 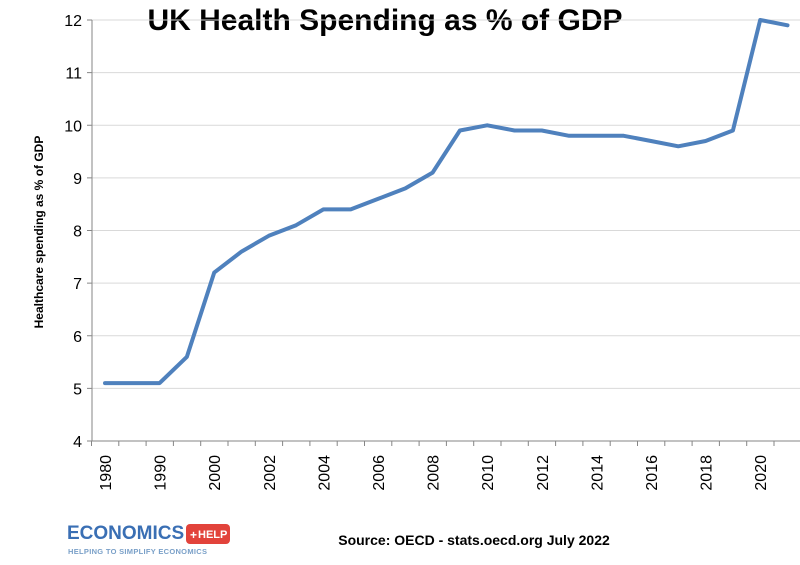 I want to click on y-tick-label: 8, so click(x=77, y=232).